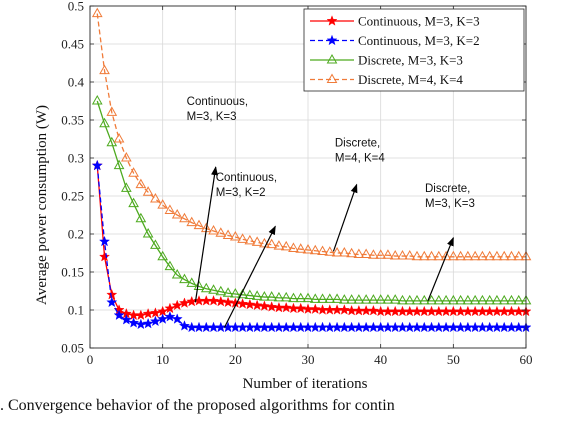 The width and height of the screenshot is (564, 423). Describe the element at coordinates (235, 359) in the screenshot. I see `x-tick-label: 20` at that location.